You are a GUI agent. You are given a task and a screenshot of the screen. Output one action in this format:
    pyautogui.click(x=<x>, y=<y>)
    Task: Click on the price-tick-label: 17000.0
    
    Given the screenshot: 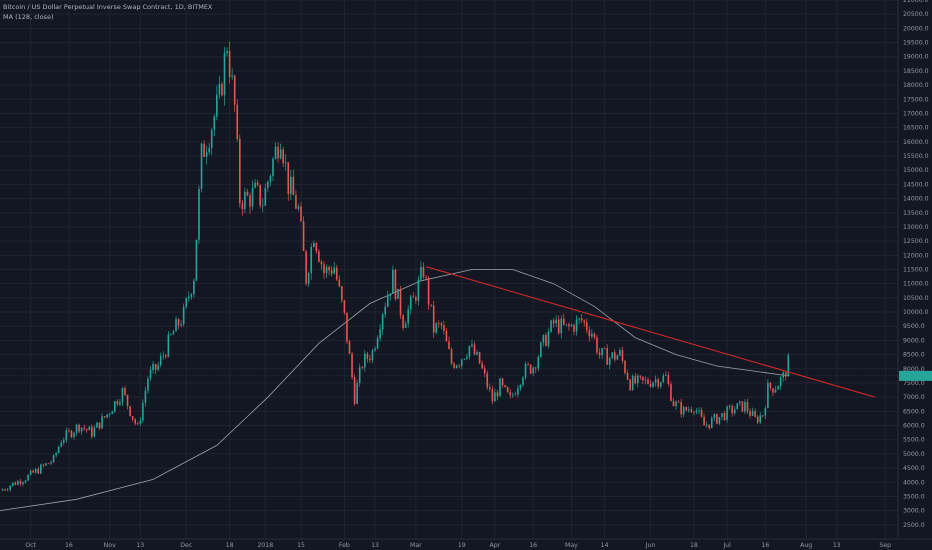 What is the action you would take?
    pyautogui.click(x=916, y=113)
    